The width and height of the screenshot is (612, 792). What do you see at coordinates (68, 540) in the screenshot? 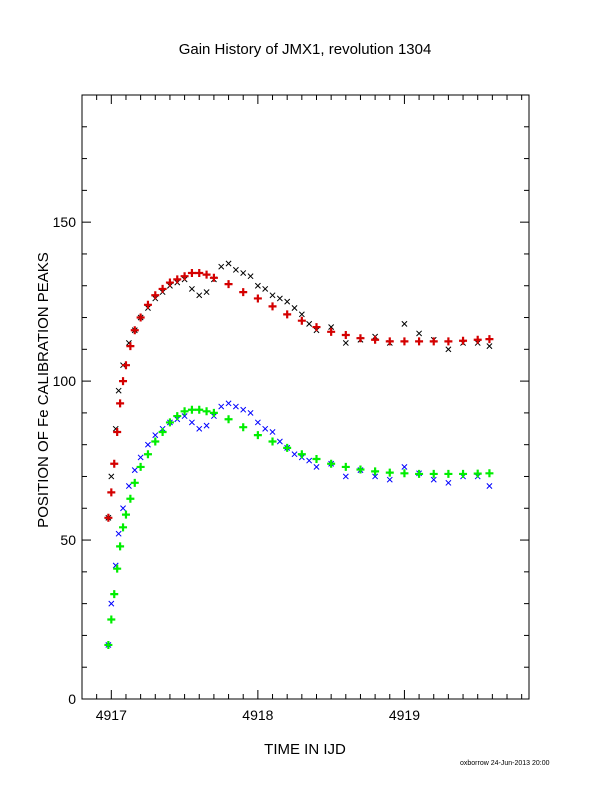
I see `y-tick-label: 50` at bounding box center [68, 540].